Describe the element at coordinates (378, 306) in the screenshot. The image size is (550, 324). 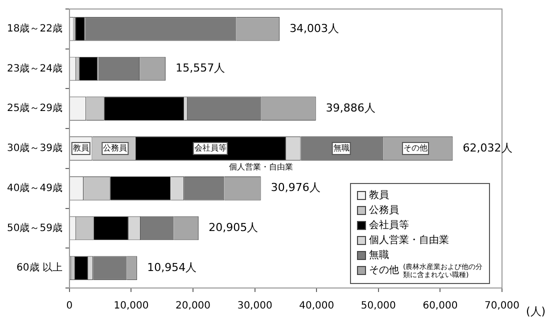
I see `x-tick-label: 50,000` at that location.